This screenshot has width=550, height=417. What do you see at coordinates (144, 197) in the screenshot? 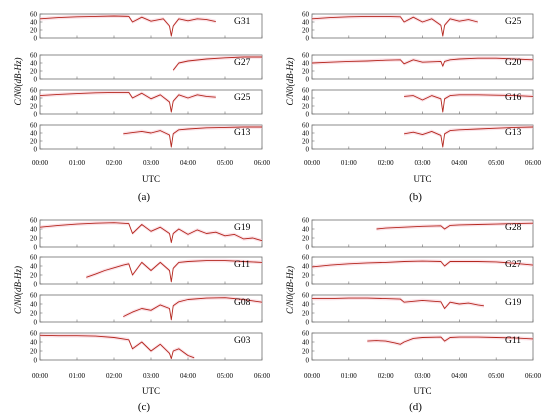
I see `panel-label: (a)` at bounding box center [144, 197].